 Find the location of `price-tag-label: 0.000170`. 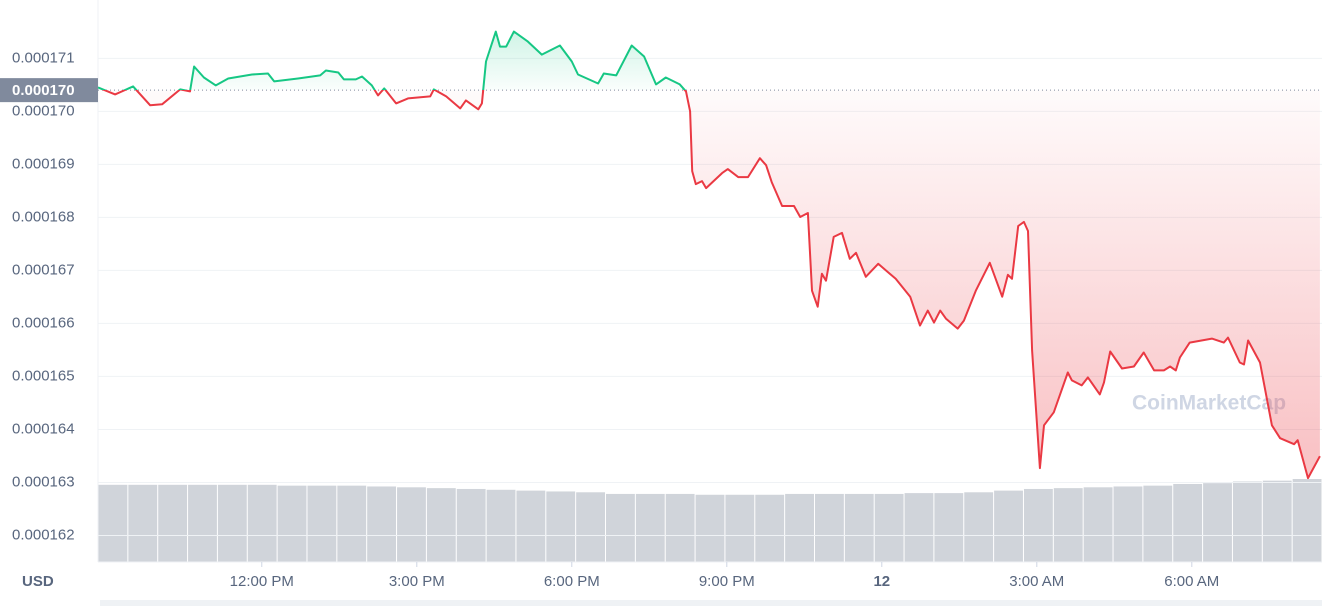

price-tag-label: 0.000170 is located at coordinates (43, 90).